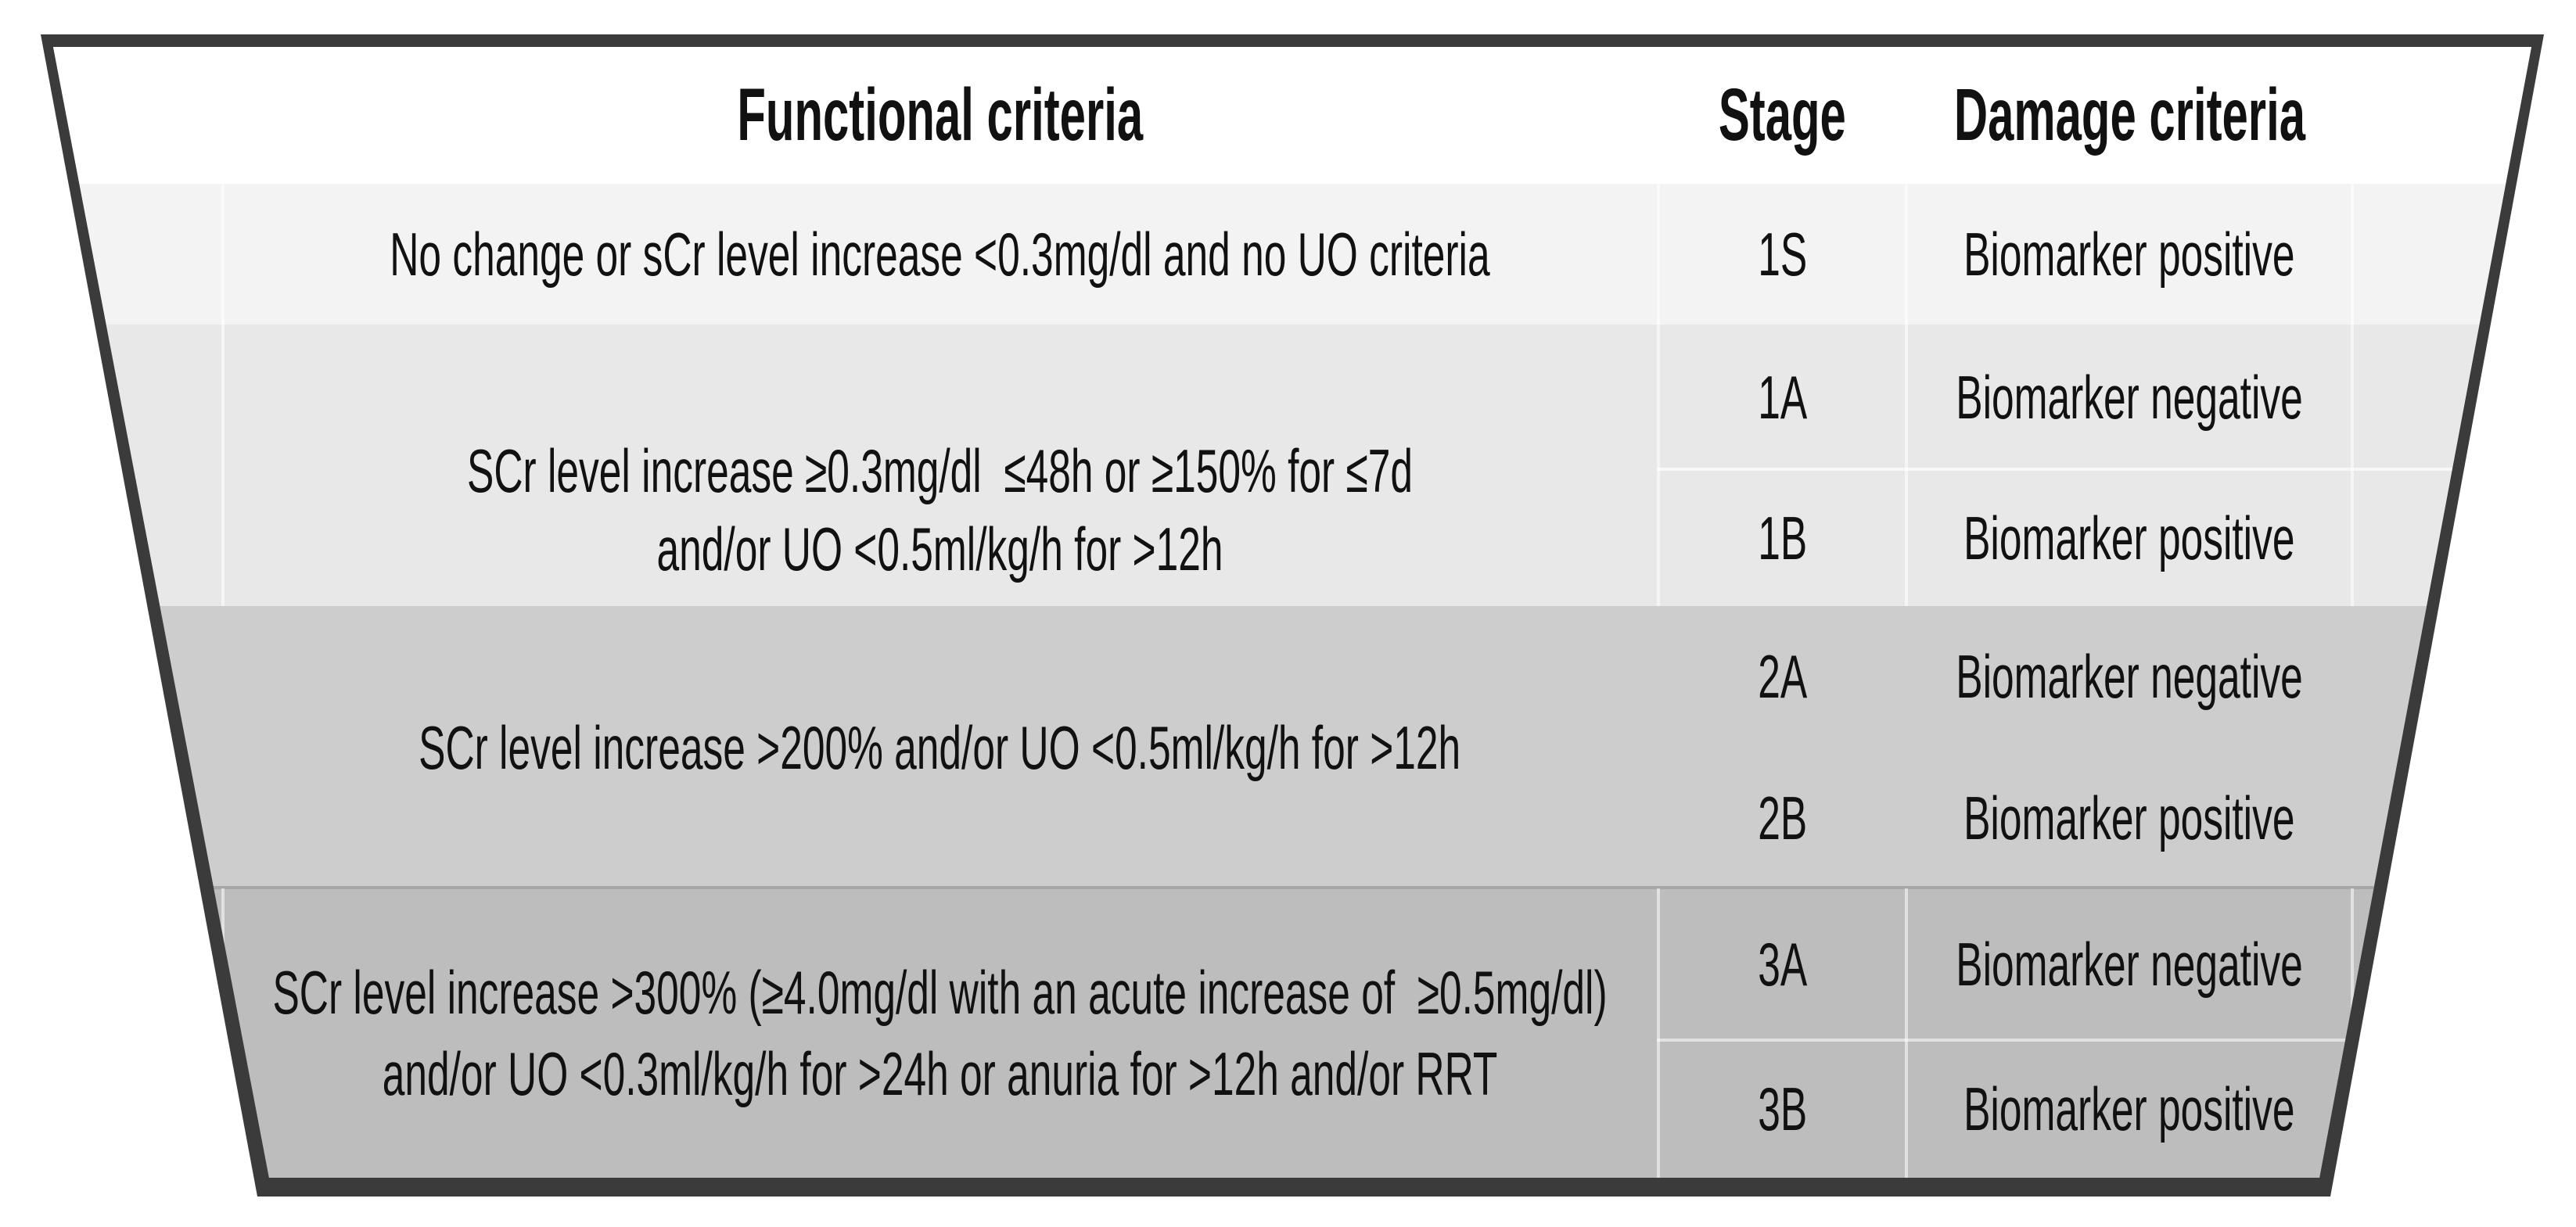 The width and height of the screenshot is (2576, 1227). Describe the element at coordinates (2352, 395) in the screenshot. I see `column-divider-right-margin` at that location.